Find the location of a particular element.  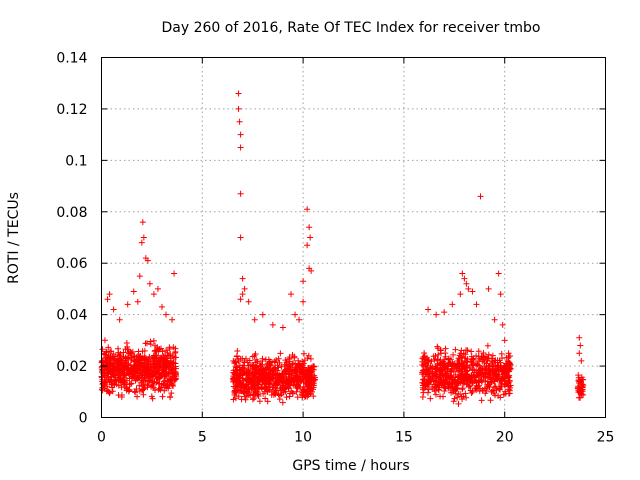

x-axis-label: GPS time / hours is located at coordinates (350, 466).